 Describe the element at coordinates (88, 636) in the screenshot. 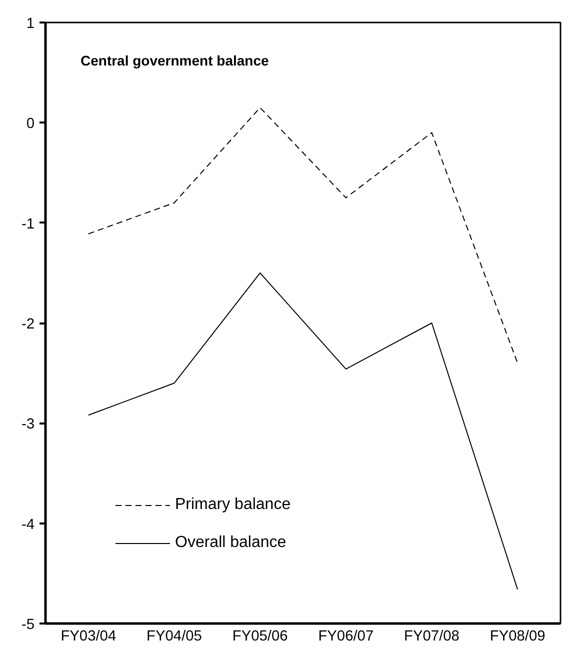

I see `x-tick-label: FY03/04` at that location.